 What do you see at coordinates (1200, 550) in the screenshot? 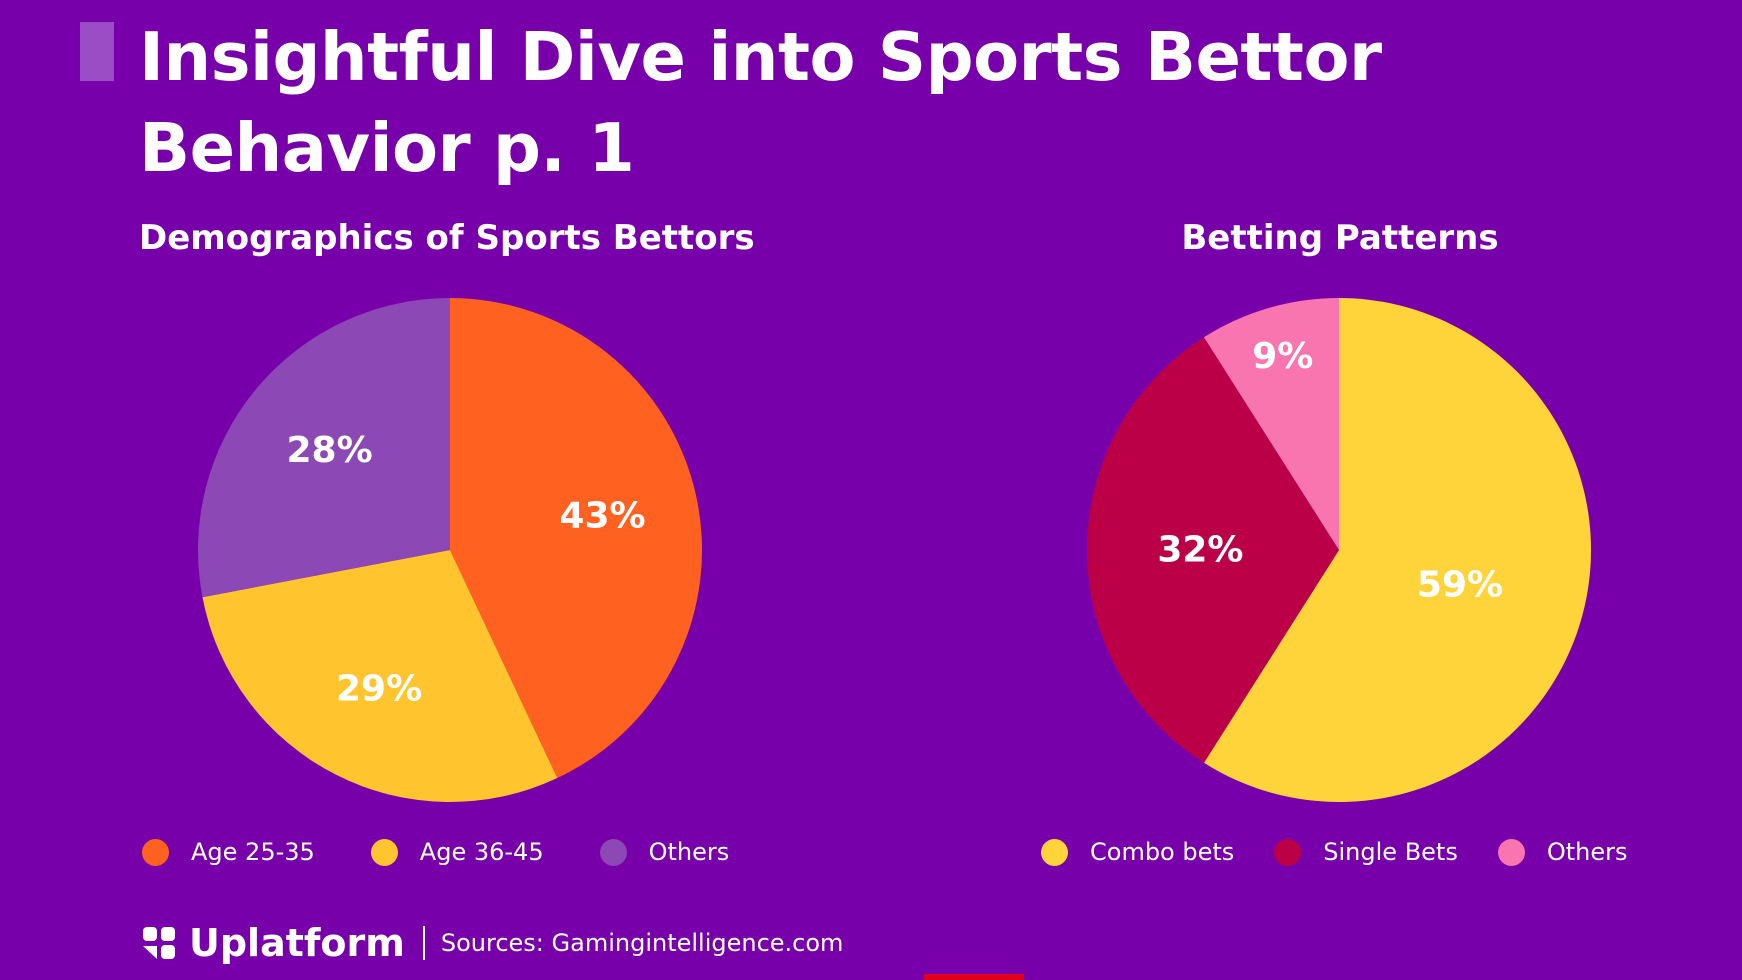
I see `pie-value-label-2-single-bets: 32%` at bounding box center [1200, 550].